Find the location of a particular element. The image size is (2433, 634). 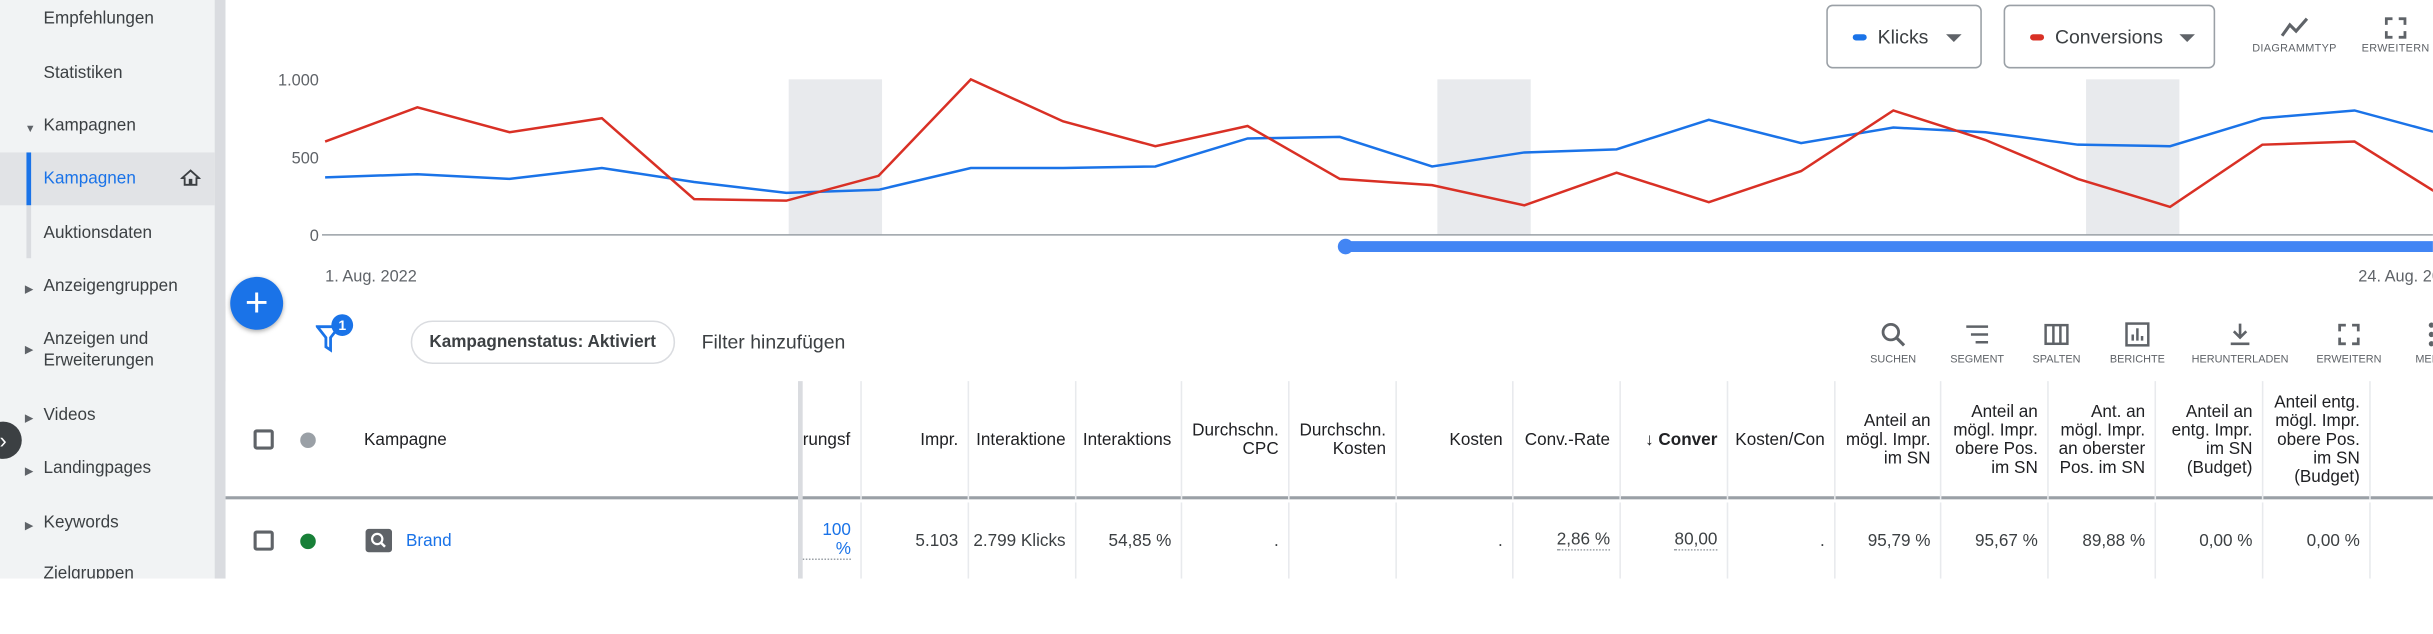

column-header: rungsfa is located at coordinates (832, 440).